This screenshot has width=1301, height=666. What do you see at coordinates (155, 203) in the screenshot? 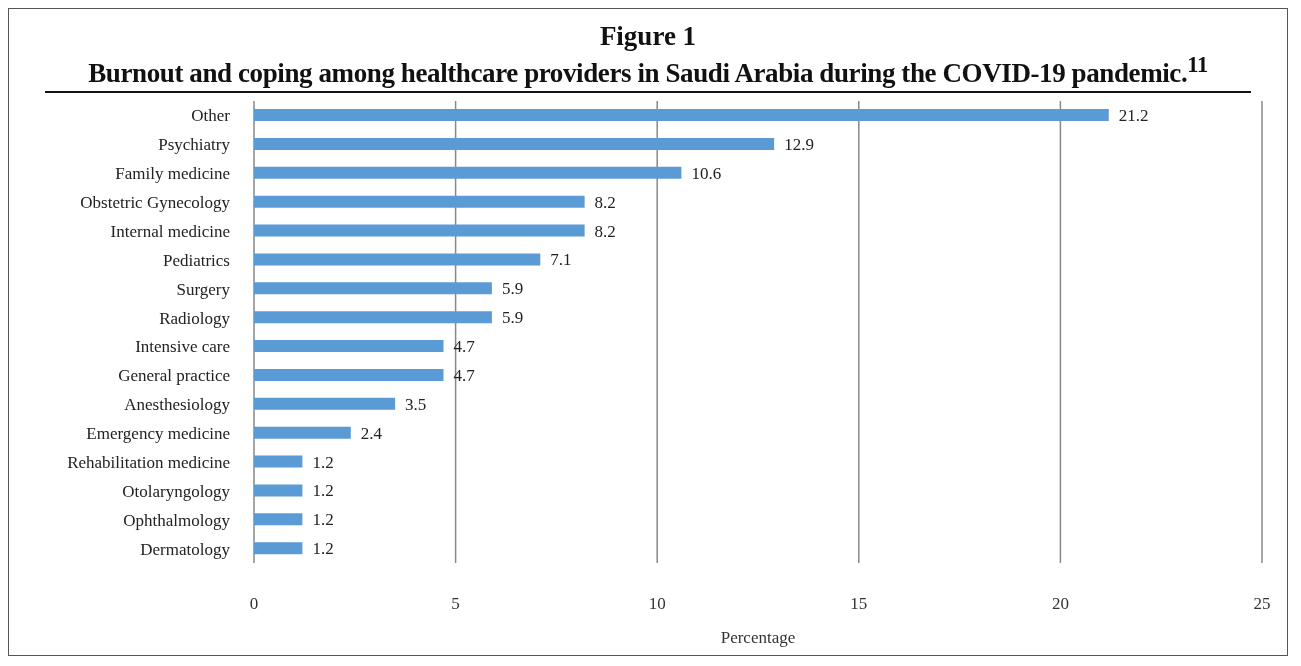
I see `y-tick-label: Obstetric Gynecology` at bounding box center [155, 203].